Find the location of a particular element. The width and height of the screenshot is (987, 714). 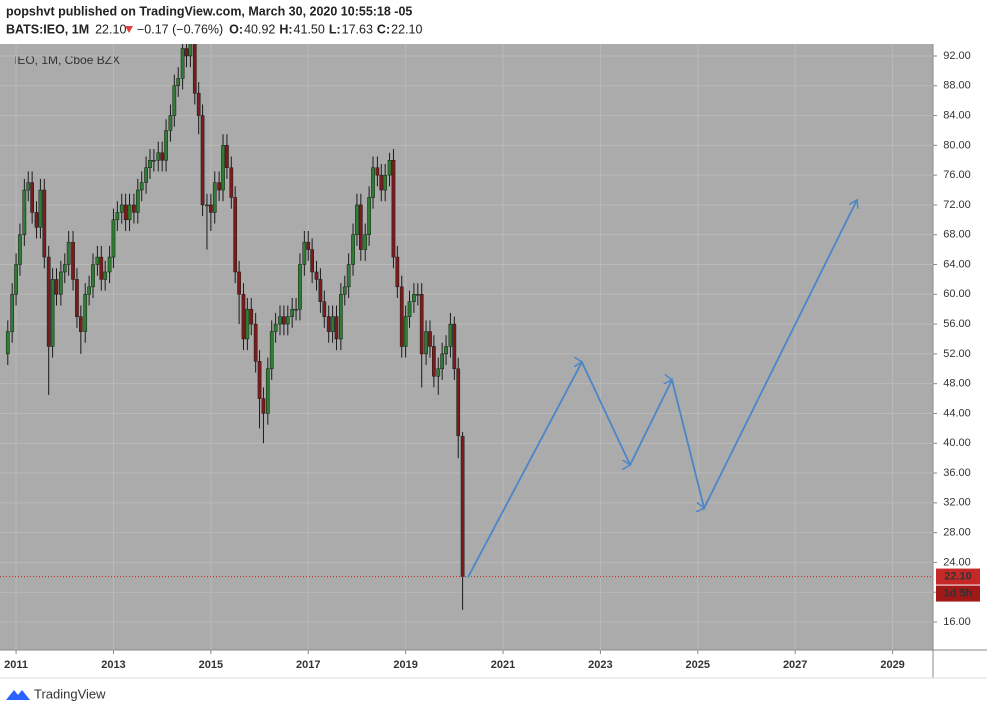

countdown-label: 1d 5h is located at coordinates (958, 593).